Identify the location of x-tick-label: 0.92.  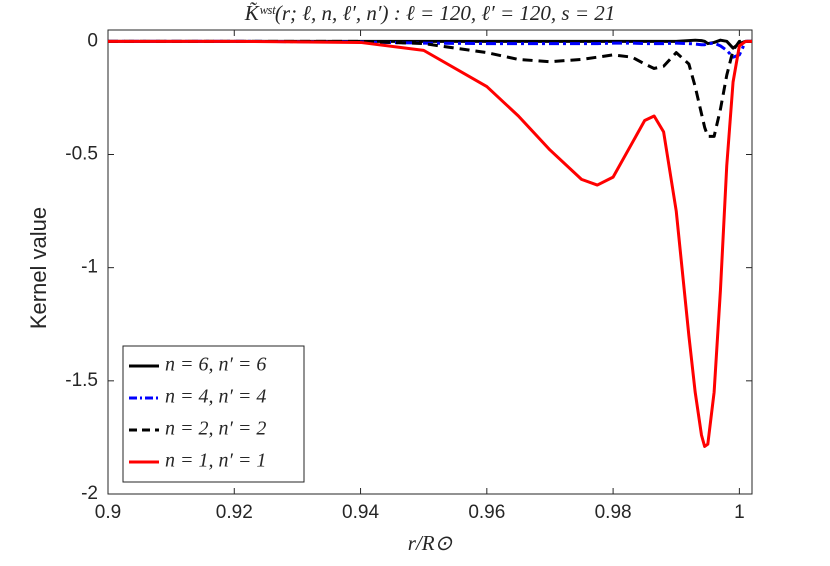
(234, 512).